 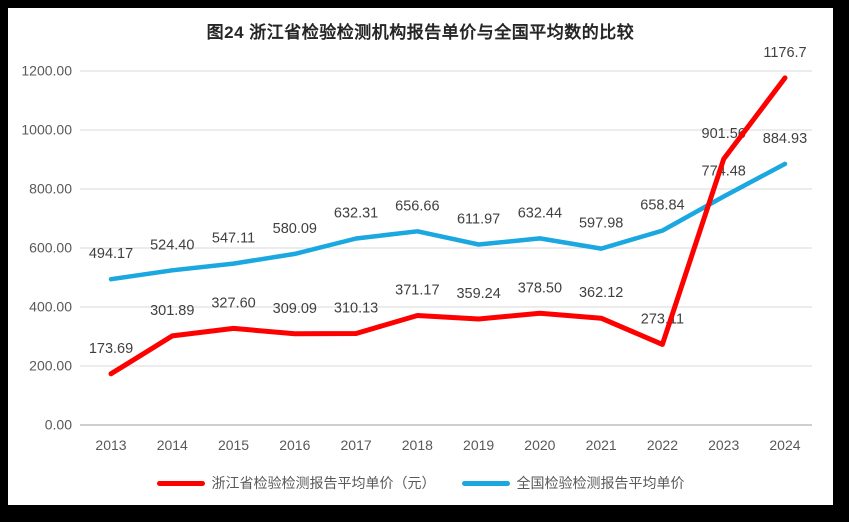 What do you see at coordinates (485, 483) in the screenshot?
I see `national-series-swatch` at bounding box center [485, 483].